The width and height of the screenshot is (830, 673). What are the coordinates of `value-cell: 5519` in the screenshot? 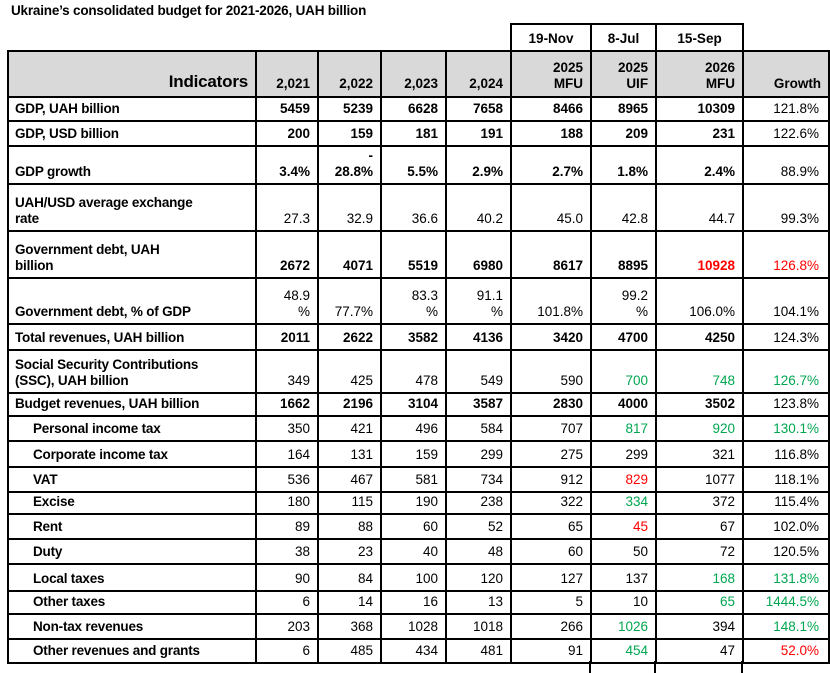 It's located at (413, 254).